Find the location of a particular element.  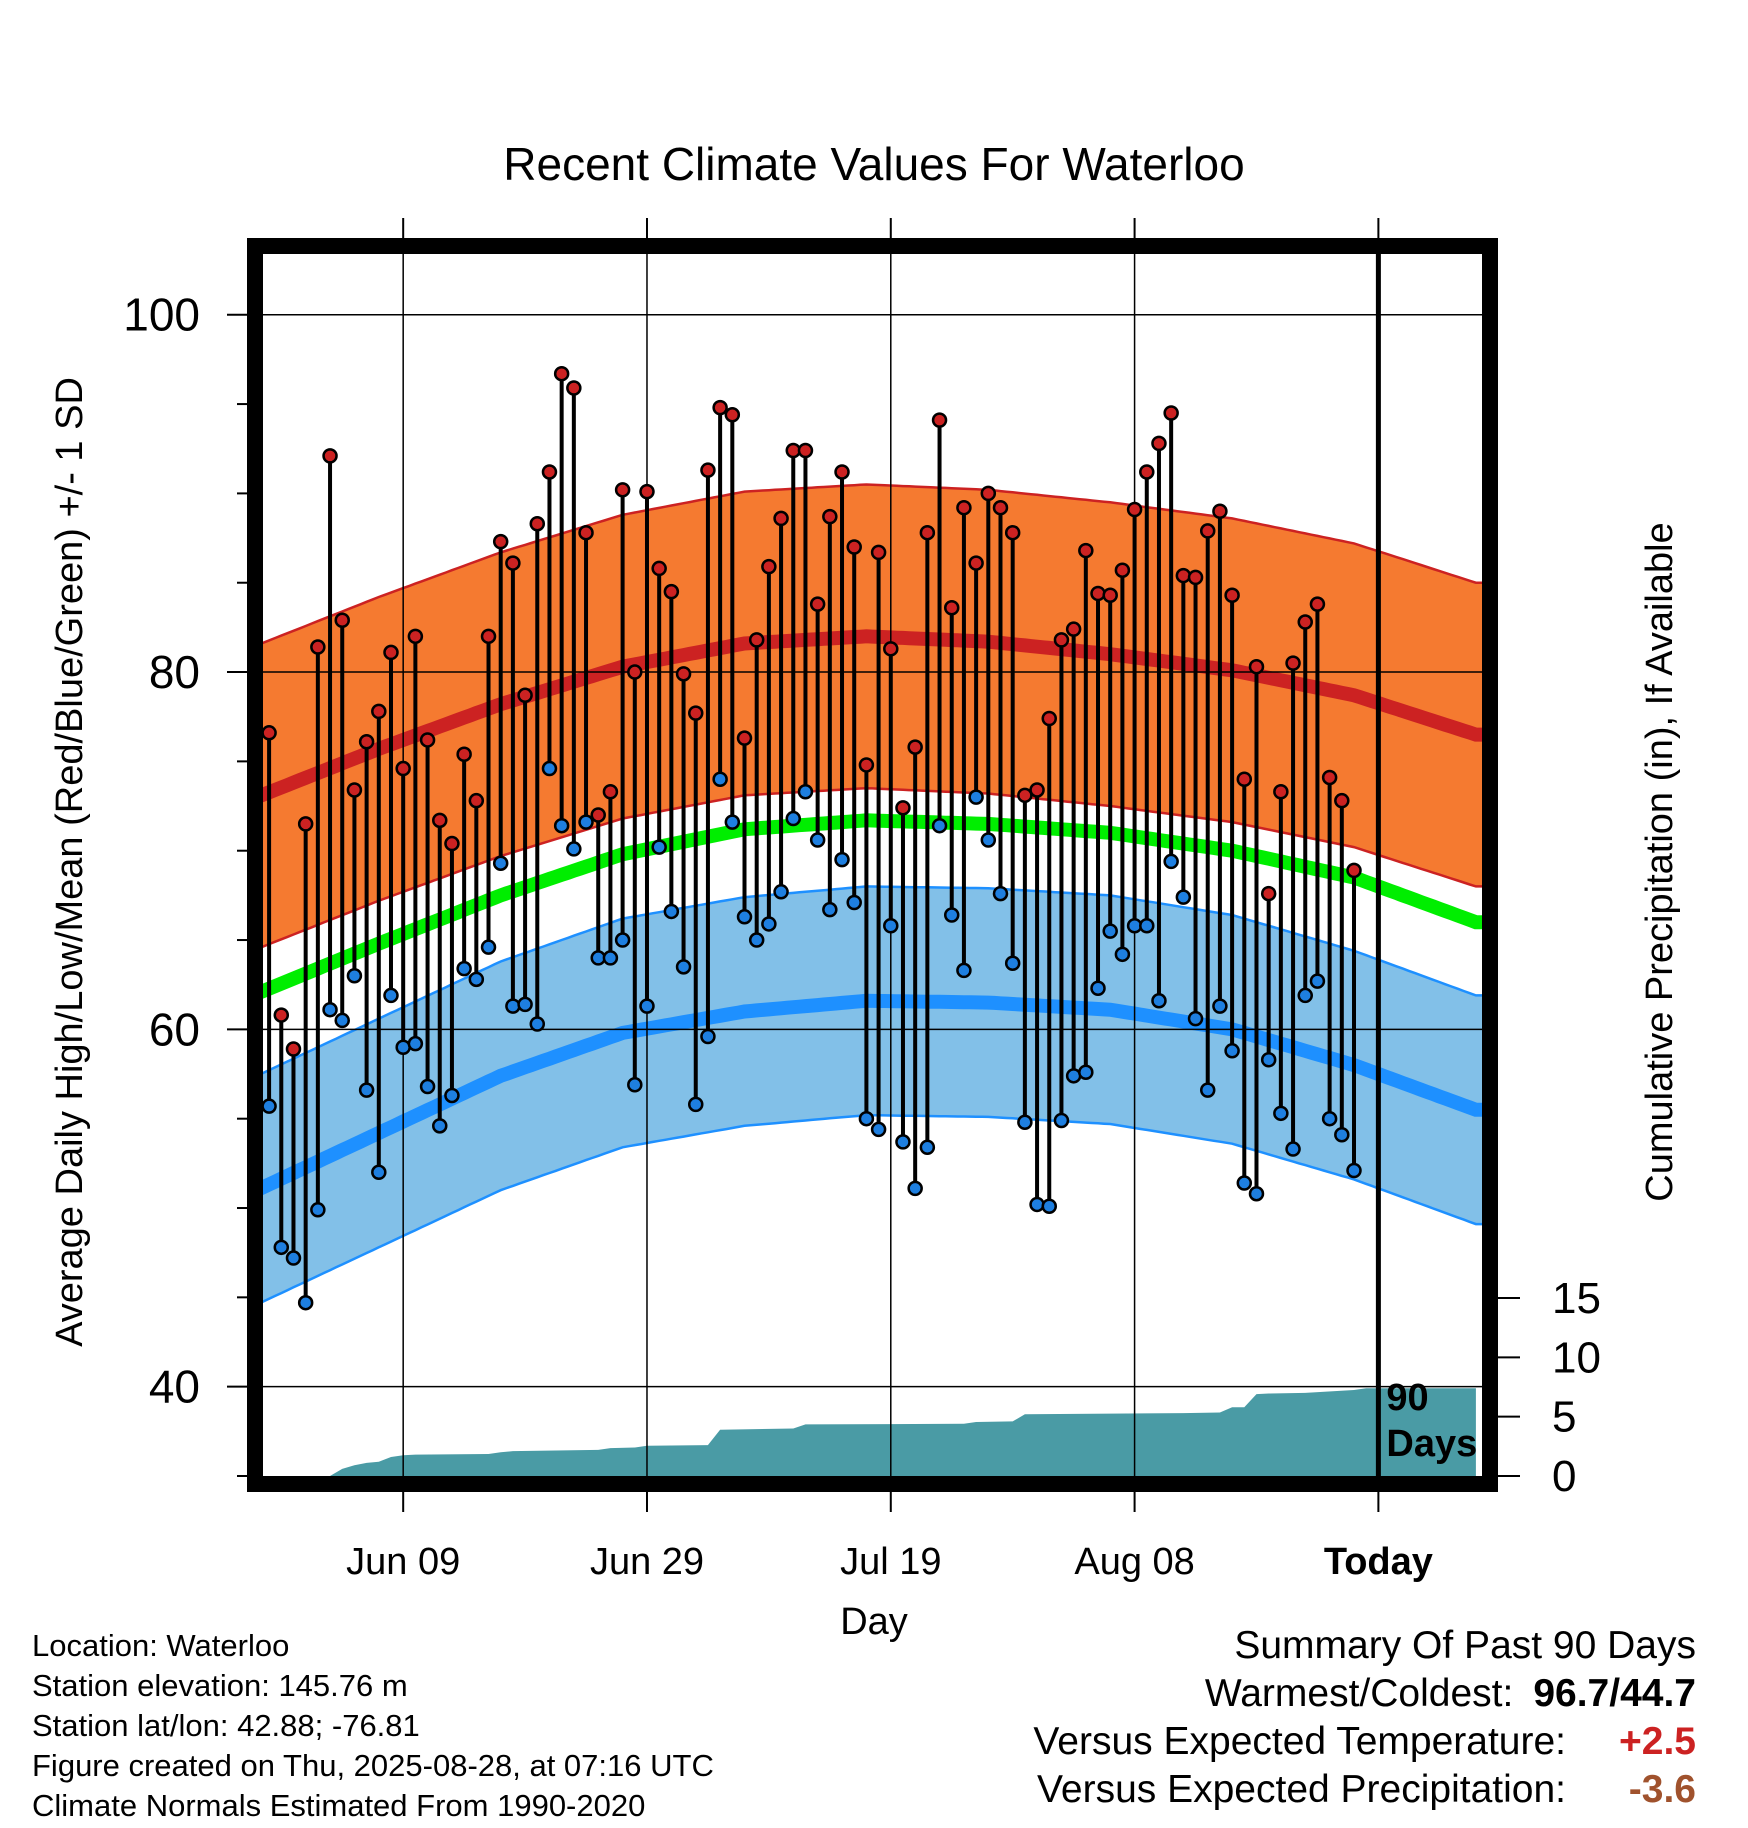

y2-tick-label: 10 is located at coordinates (1576, 1357).